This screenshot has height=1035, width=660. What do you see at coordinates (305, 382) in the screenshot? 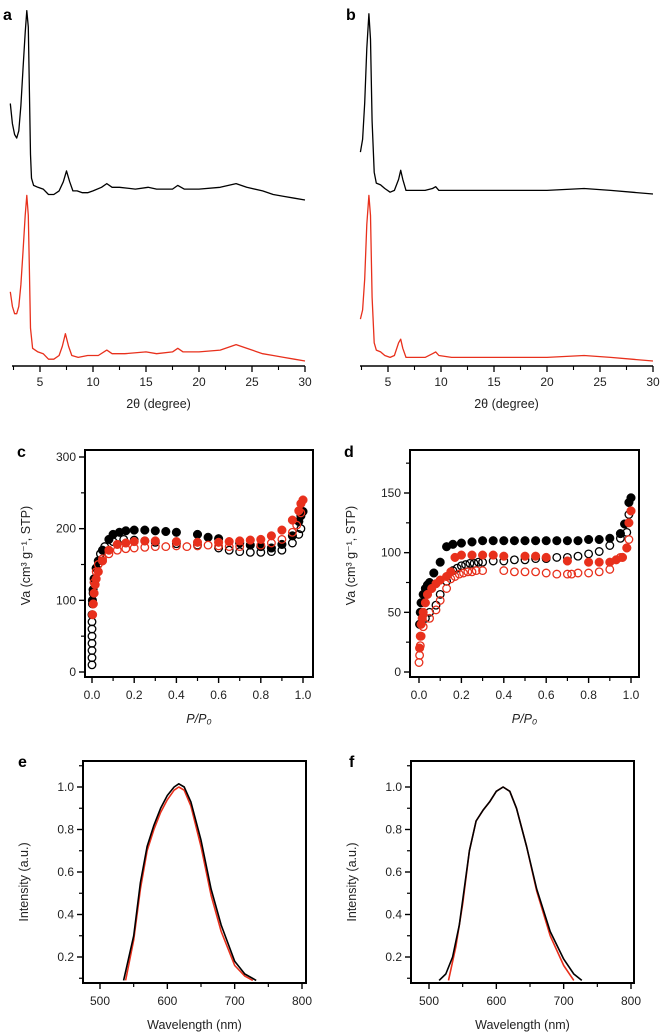
I see `x-tick-label: 30` at bounding box center [305, 382].